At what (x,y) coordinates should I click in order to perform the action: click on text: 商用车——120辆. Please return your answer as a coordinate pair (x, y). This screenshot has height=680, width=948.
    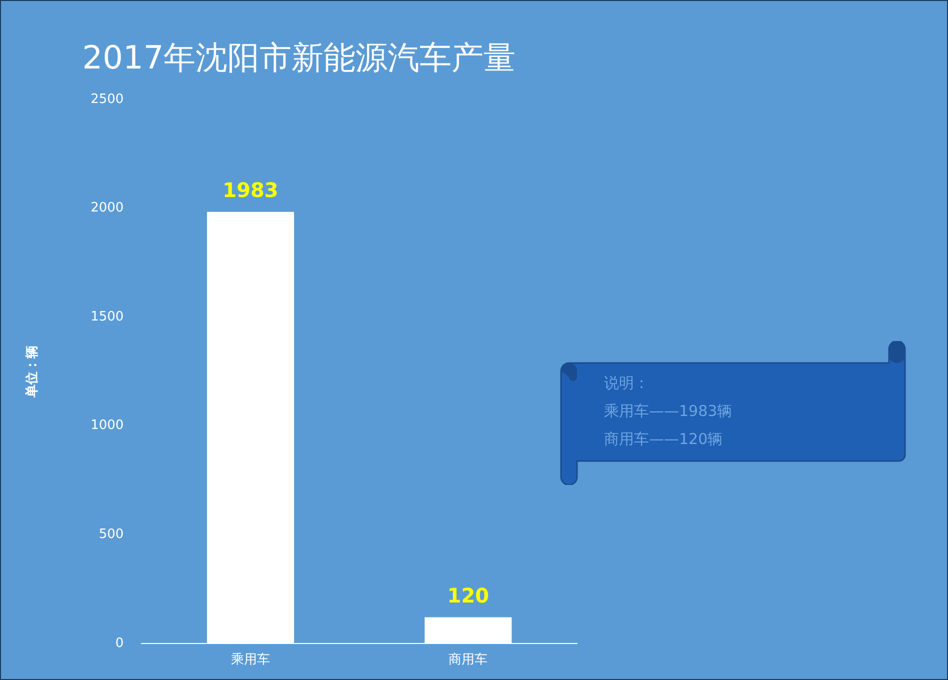
    Looking at the image, I should click on (664, 439).